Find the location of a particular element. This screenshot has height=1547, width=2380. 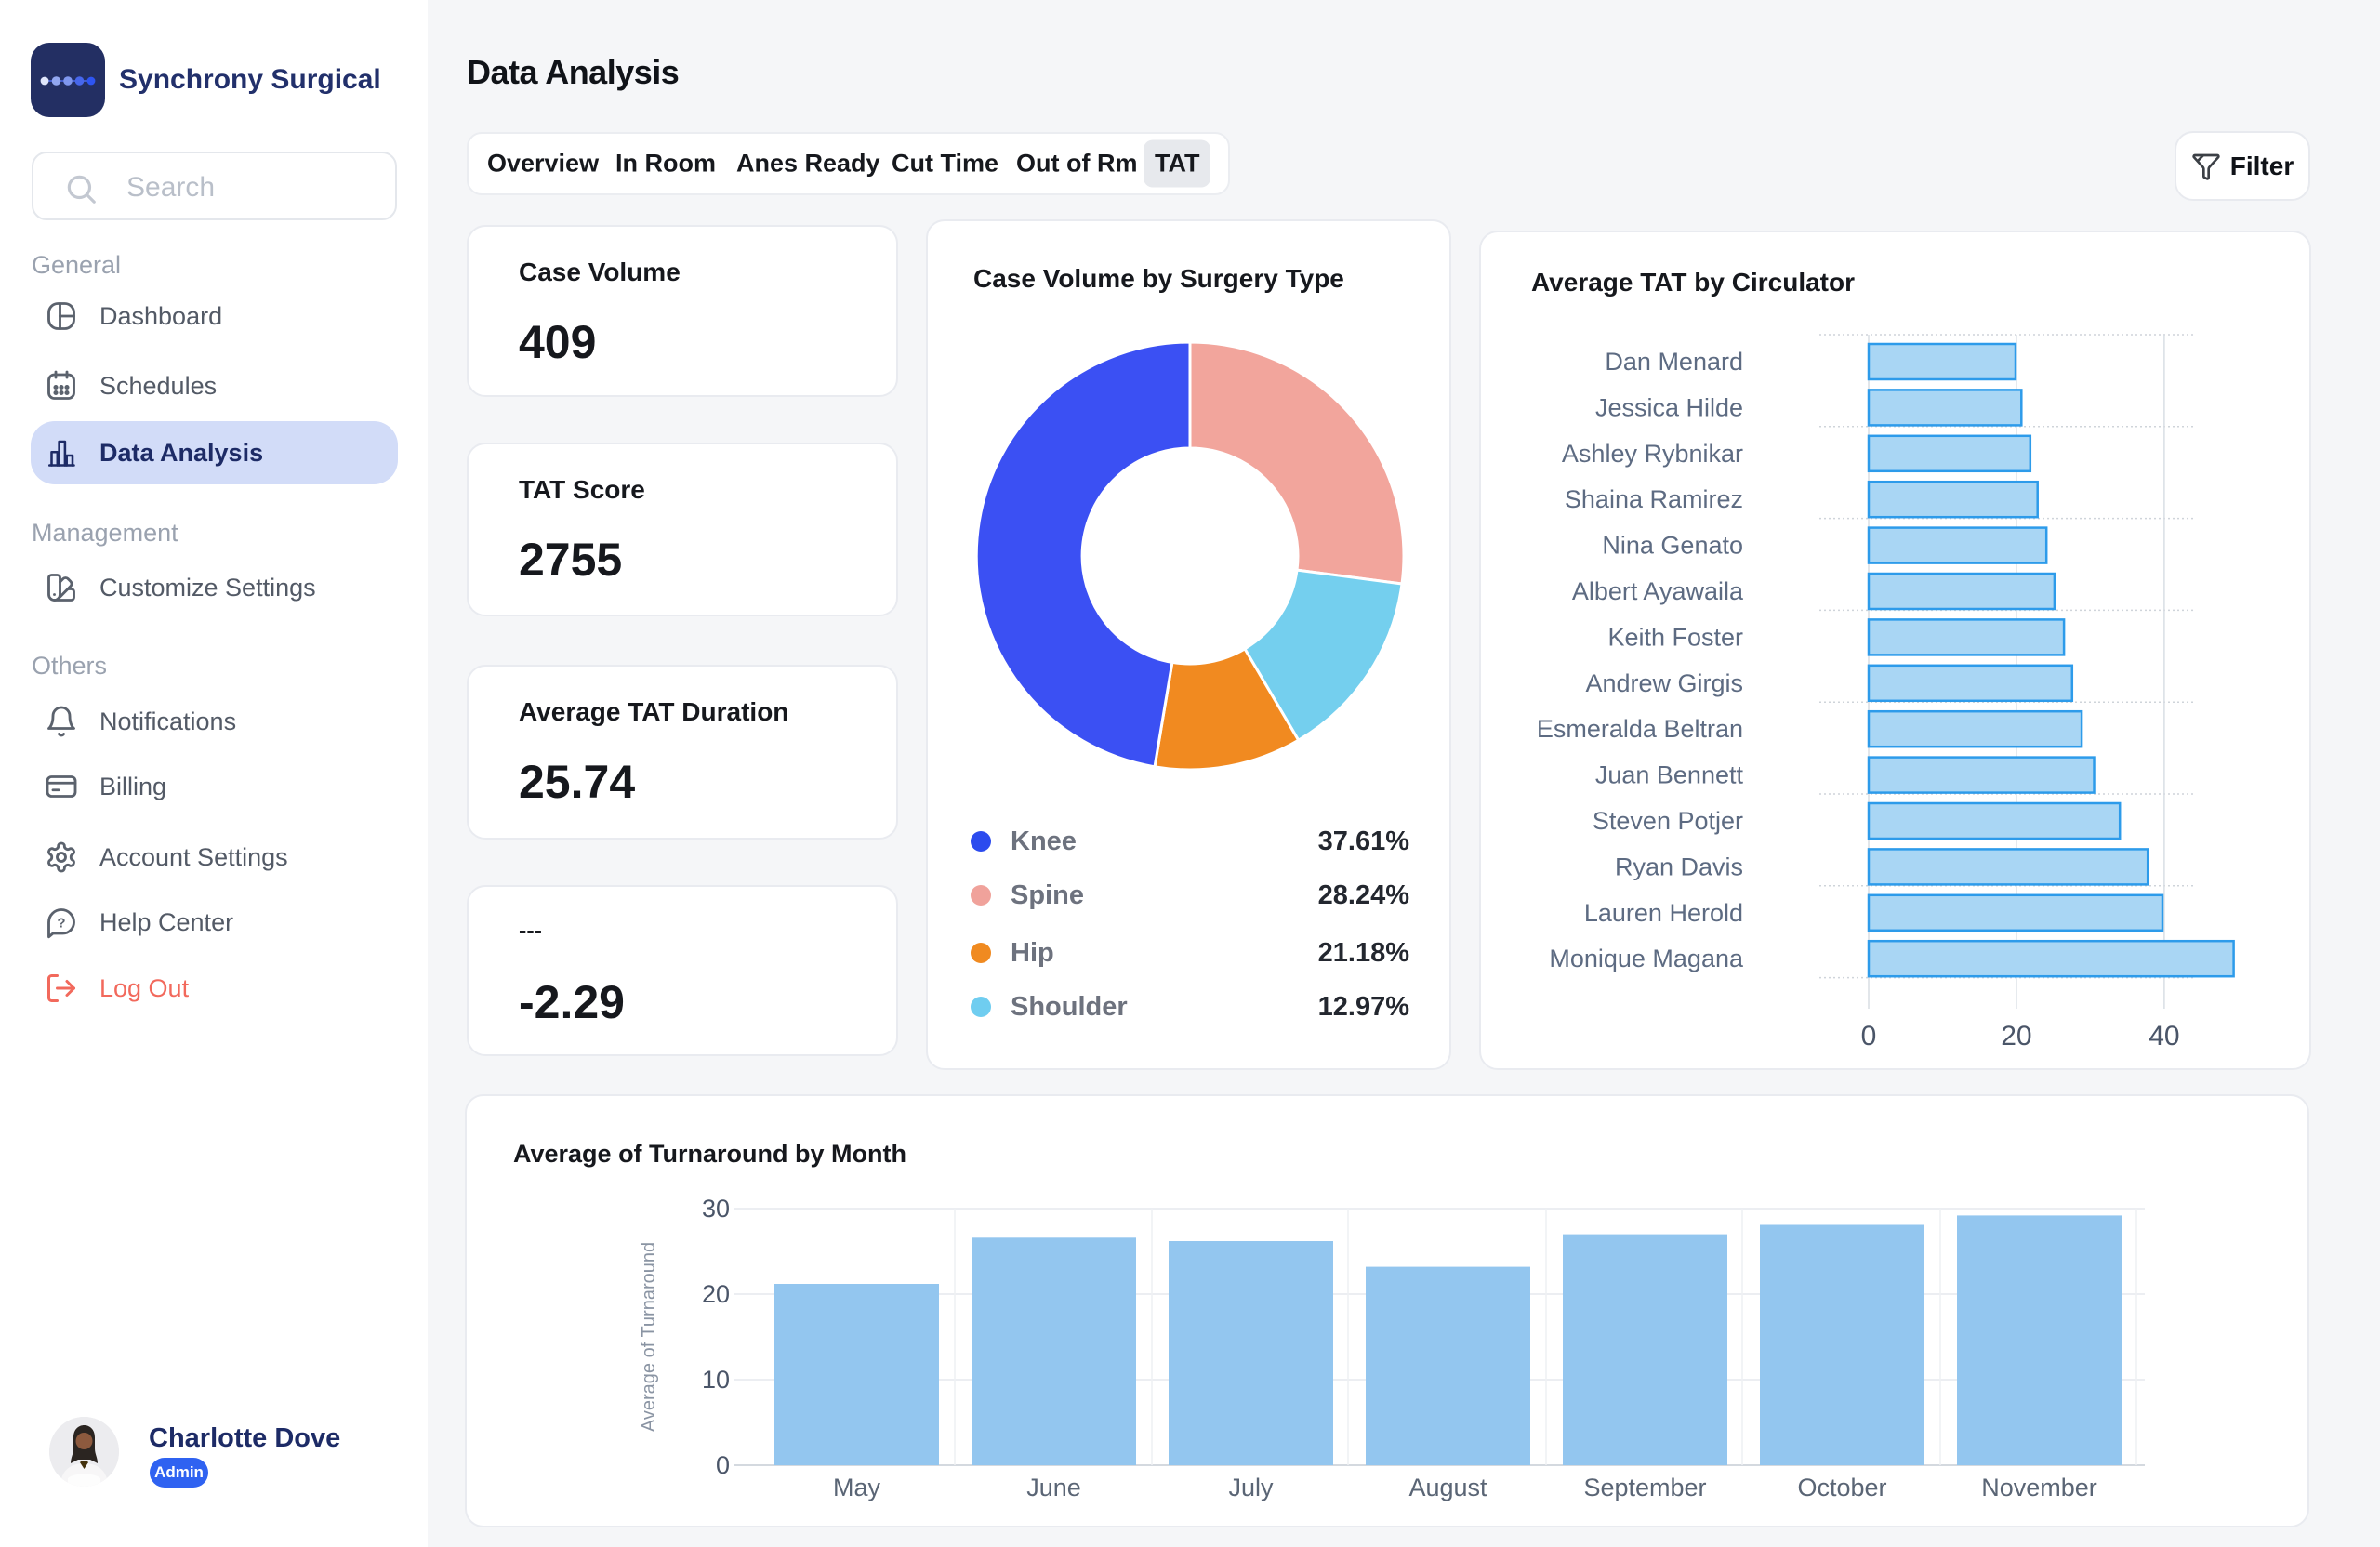

svg-text: July is located at coordinates (1251, 1487).